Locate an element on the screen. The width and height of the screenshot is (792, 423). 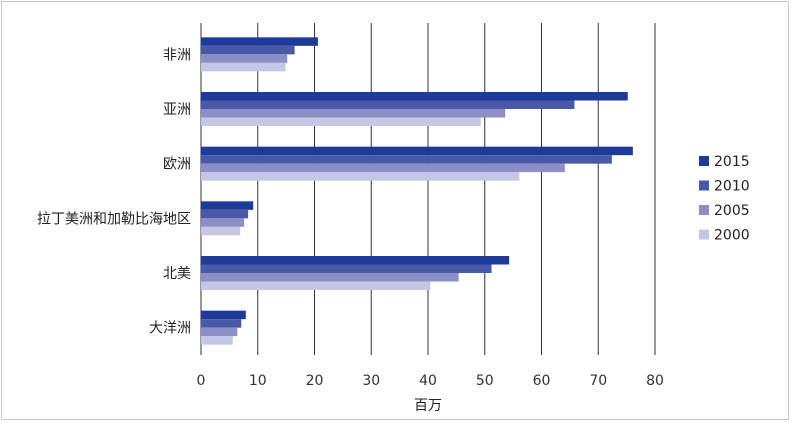
category-label: 大洋洲 is located at coordinates (170, 329).